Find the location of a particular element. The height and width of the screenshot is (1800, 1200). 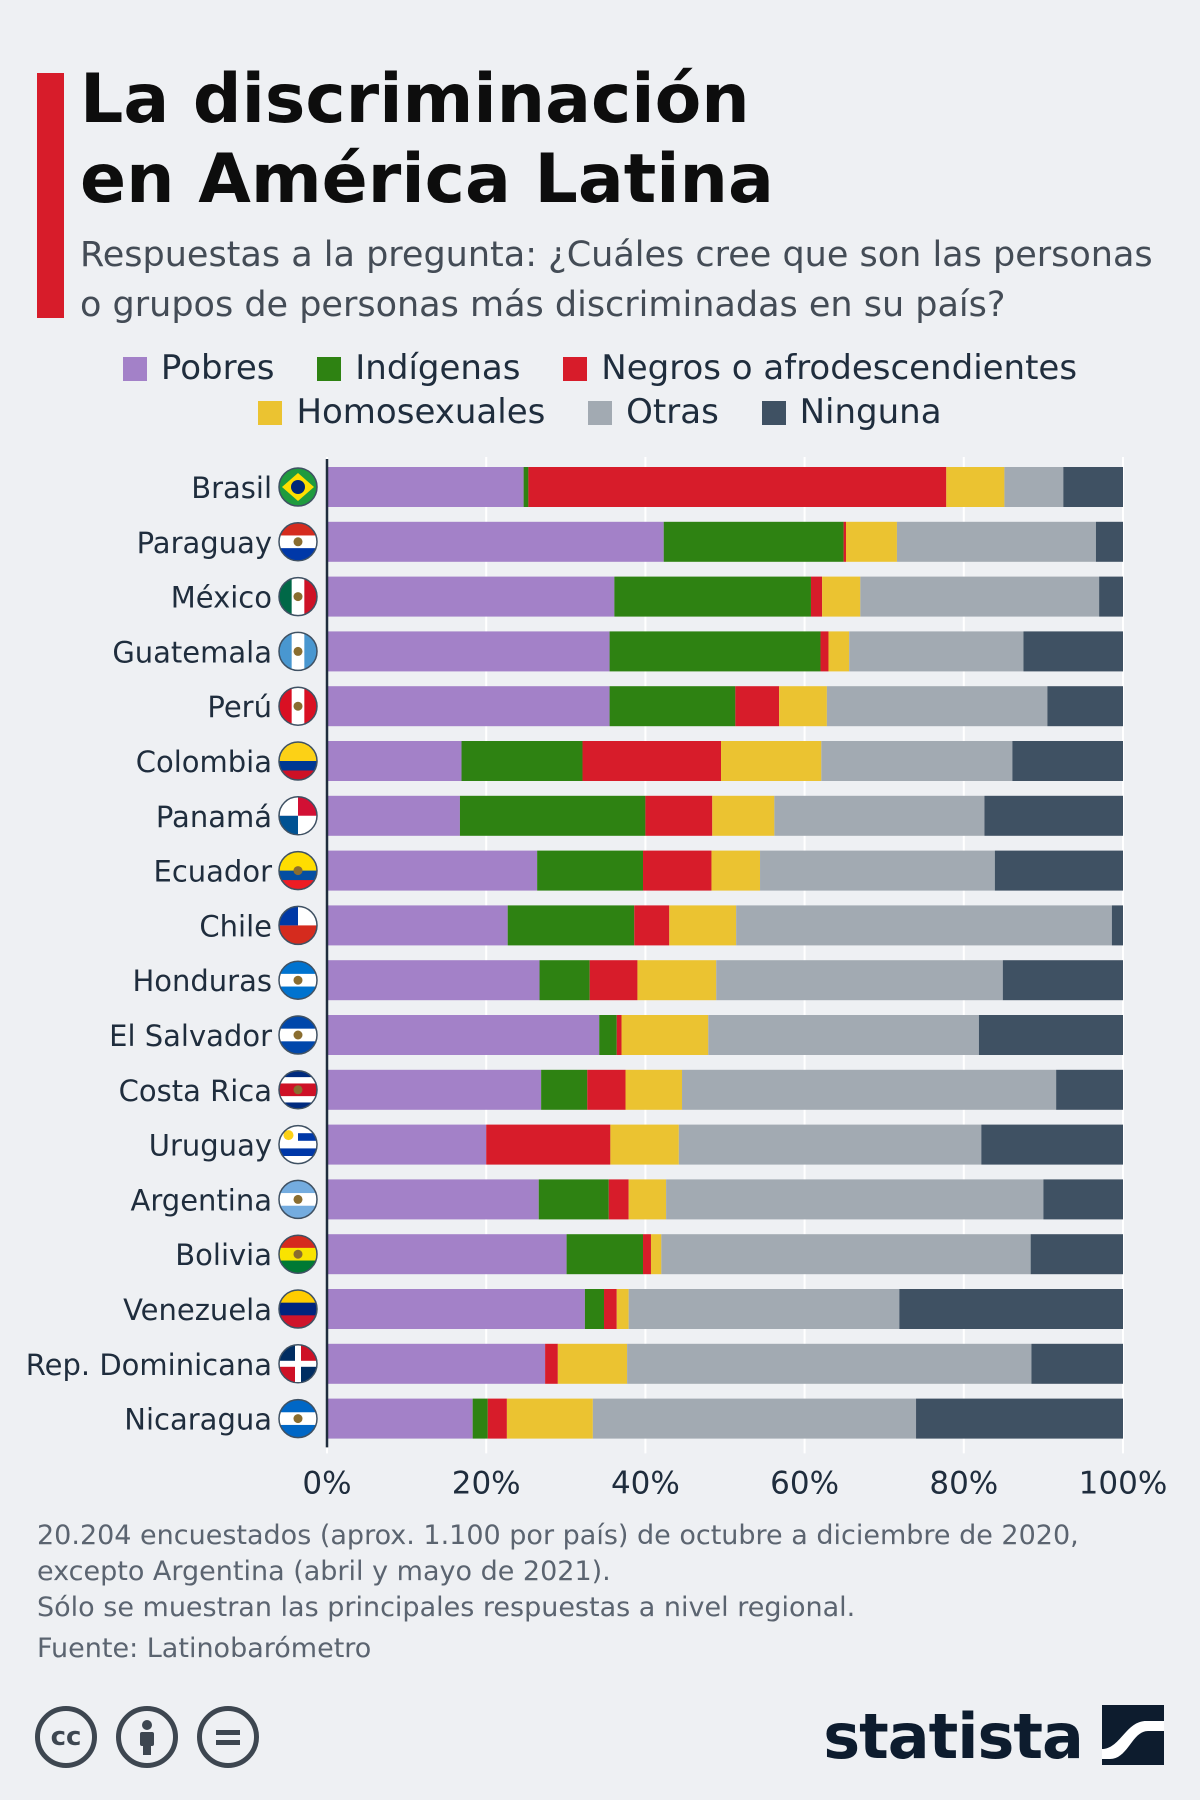

title-accent-bar is located at coordinates (50, 195).